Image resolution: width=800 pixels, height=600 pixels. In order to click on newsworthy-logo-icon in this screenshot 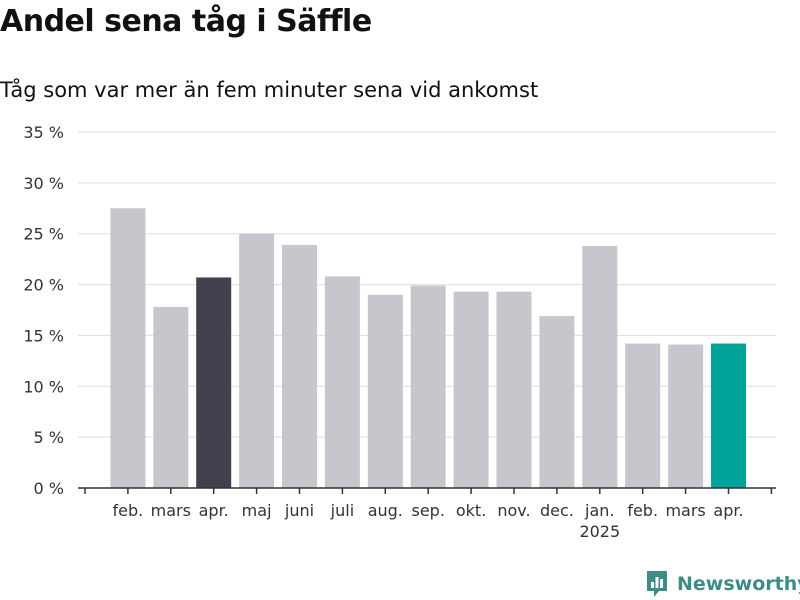, I will do `click(657, 584)`.